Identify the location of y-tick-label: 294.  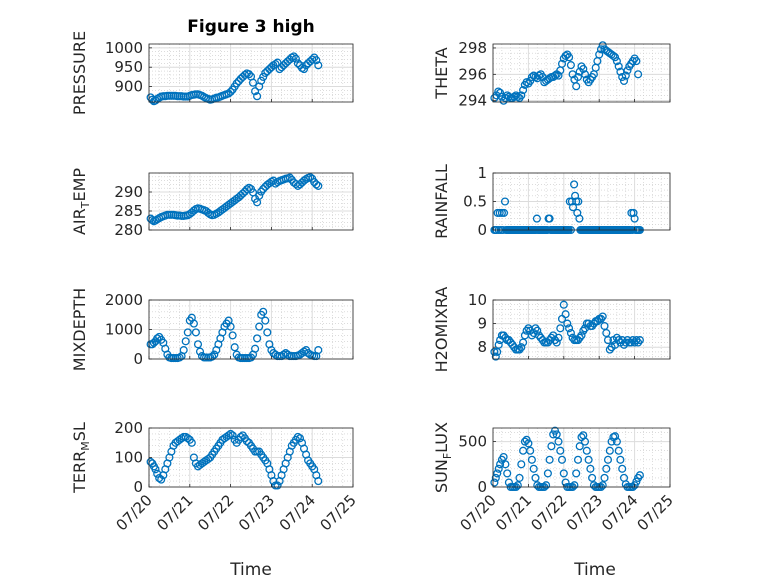
(472, 101).